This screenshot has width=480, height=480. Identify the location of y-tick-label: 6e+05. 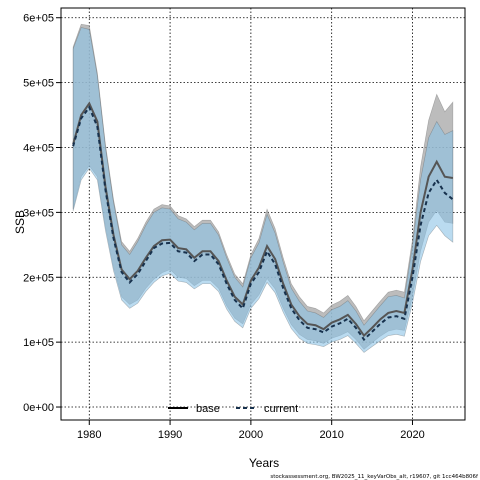
(38, 19).